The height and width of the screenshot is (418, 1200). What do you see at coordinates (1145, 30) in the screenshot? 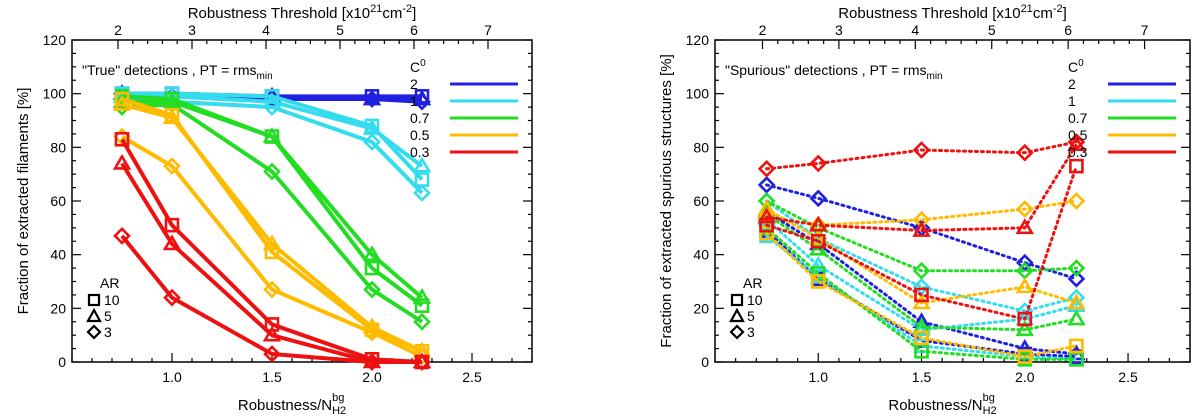
I see `top-tick-label: 7` at bounding box center [1145, 30].